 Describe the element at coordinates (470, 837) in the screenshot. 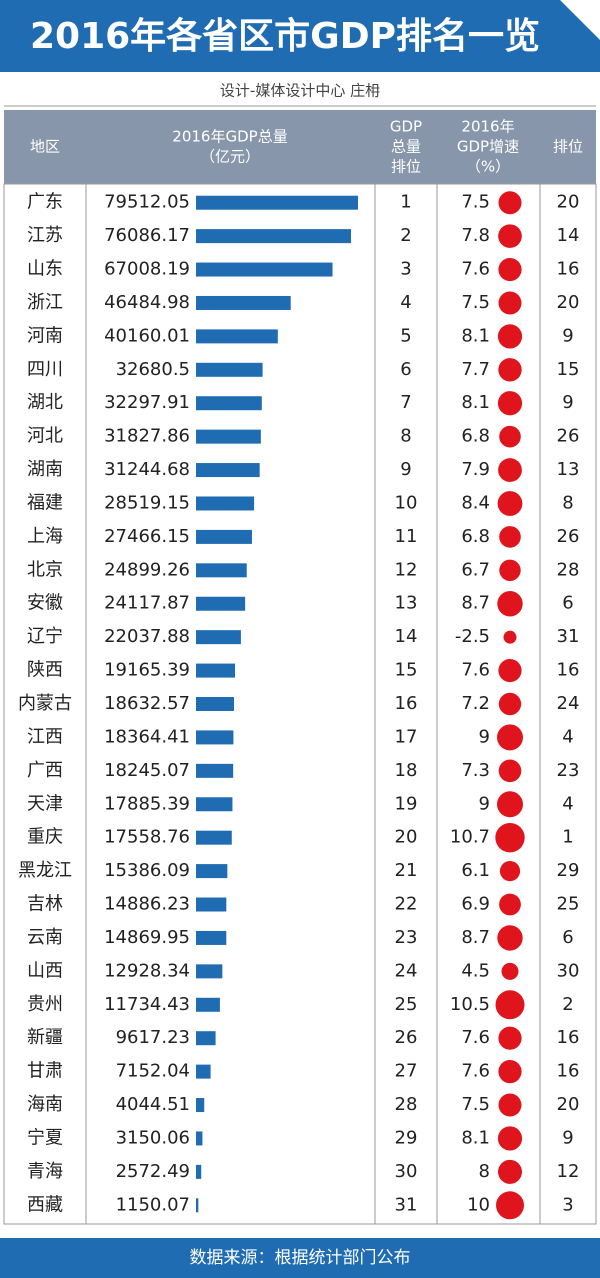

I see `growth-value: 10.7` at that location.